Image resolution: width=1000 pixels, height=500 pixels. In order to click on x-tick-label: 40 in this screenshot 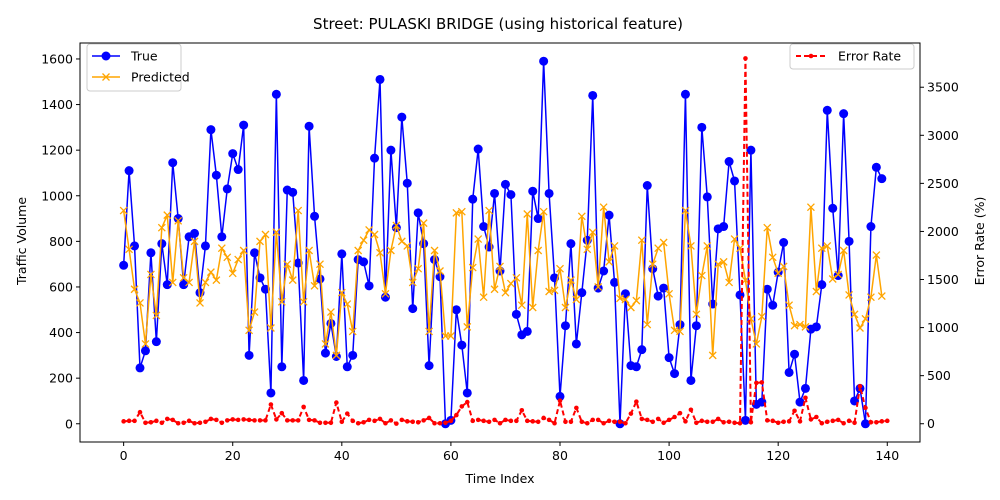, I will do `click(342, 455)`.